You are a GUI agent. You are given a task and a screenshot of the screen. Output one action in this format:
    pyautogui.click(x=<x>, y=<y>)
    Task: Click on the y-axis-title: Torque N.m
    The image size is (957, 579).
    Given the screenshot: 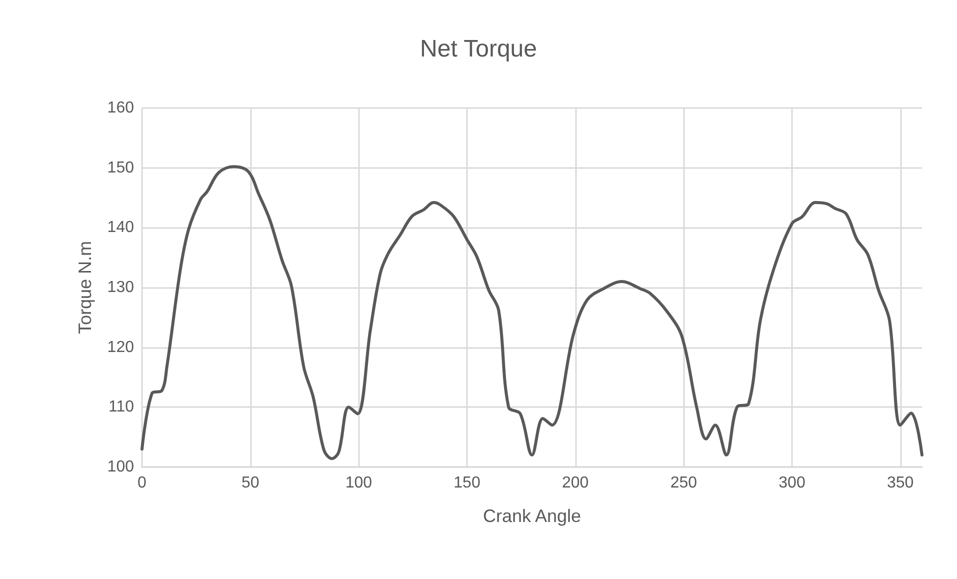 What is the action you would take?
    pyautogui.click(x=85, y=287)
    